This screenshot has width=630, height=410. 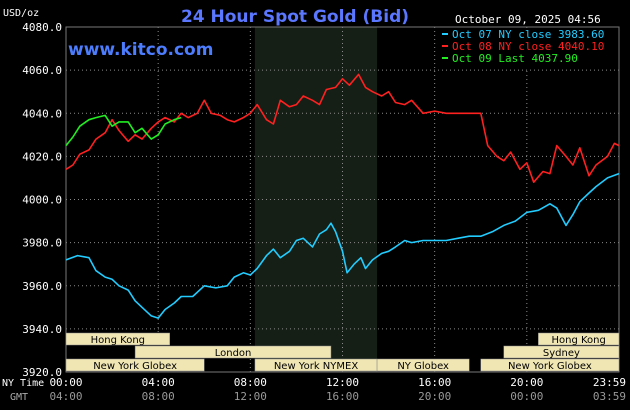 I want to click on x-tick-label-gmt: 12:00, so click(x=250, y=396).